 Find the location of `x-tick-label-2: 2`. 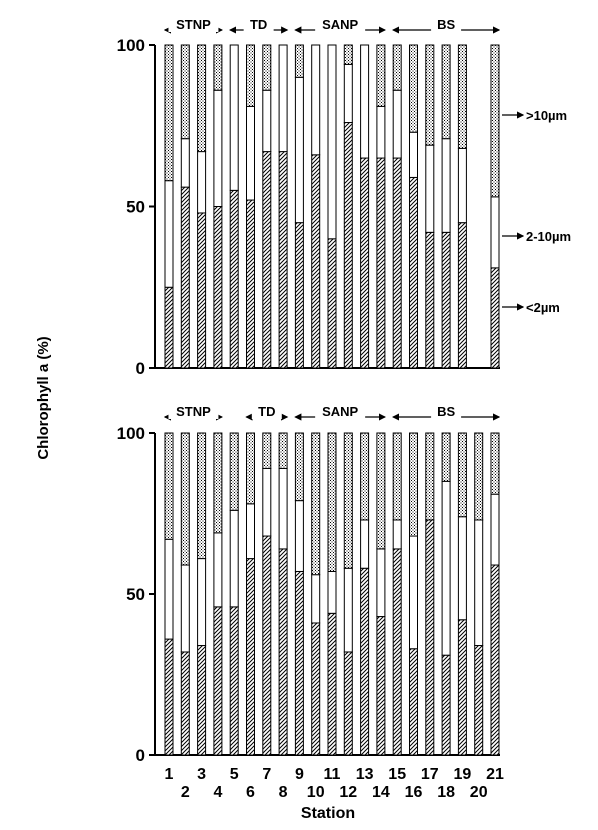

x-tick-label-2: 2 is located at coordinates (185, 792).